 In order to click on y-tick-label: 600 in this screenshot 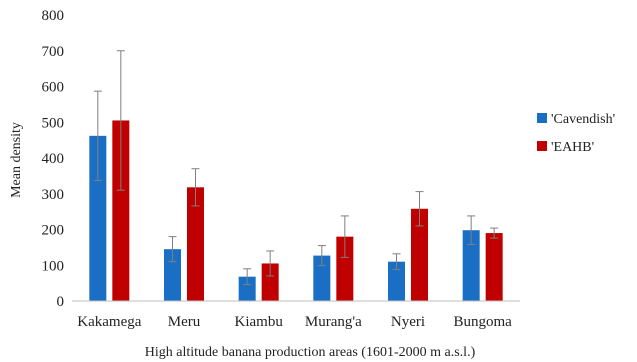, I will do `click(53, 88)`.